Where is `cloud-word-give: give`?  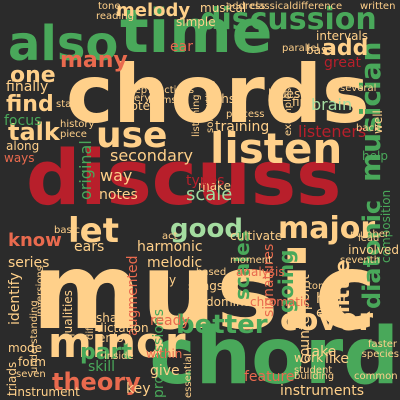 cloud-word-give: give is located at coordinates (165, 371).